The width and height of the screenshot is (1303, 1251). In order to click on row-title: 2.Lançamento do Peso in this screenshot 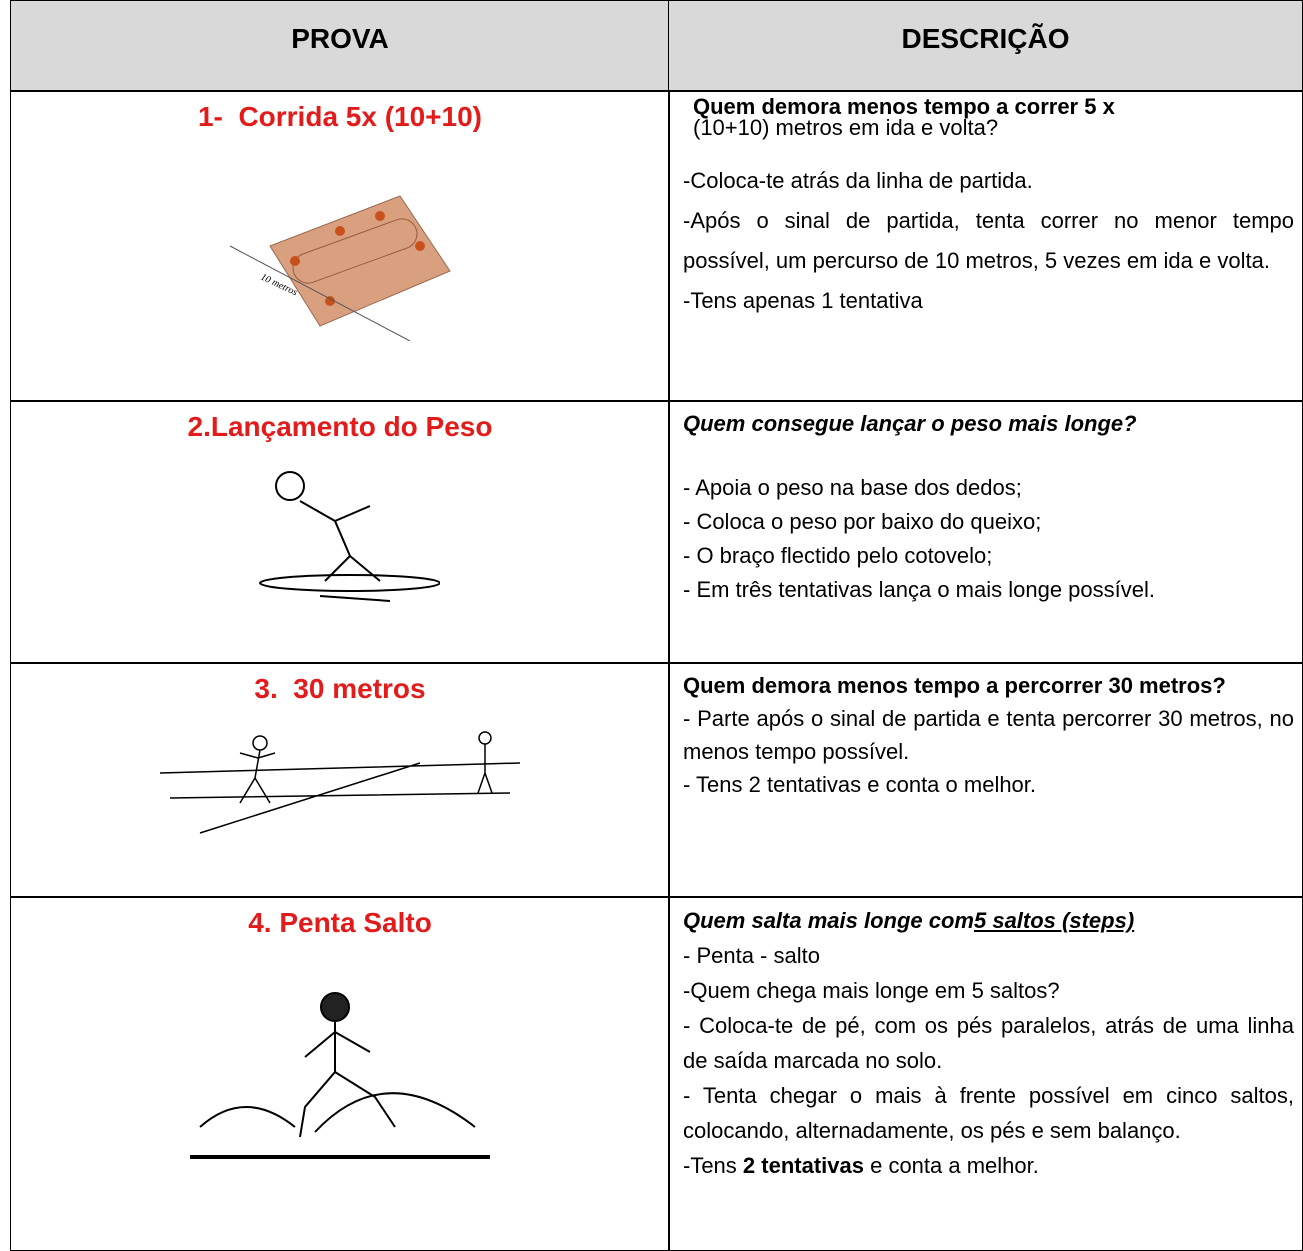, I will do `click(340, 426)`.